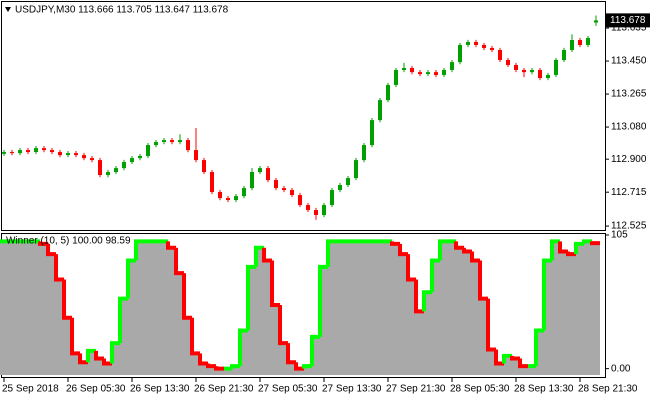 This screenshot has width=650, height=405. Describe the element at coordinates (352, 389) in the screenshot. I see `x-tick-label: 27 Sep 13:30` at that location.